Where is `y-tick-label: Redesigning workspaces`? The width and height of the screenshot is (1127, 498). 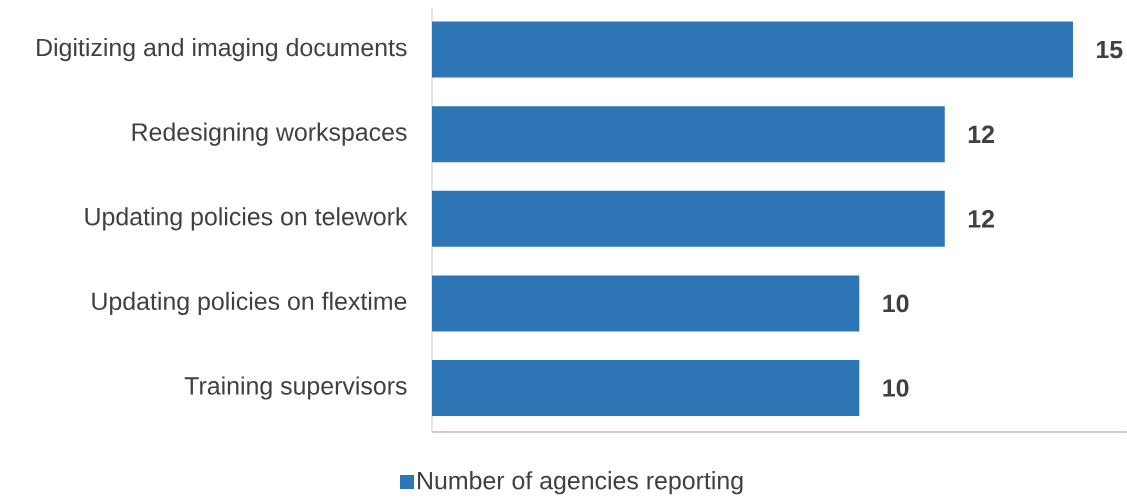
y-tick-label: Redesigning workspaces is located at coordinates (269, 134).